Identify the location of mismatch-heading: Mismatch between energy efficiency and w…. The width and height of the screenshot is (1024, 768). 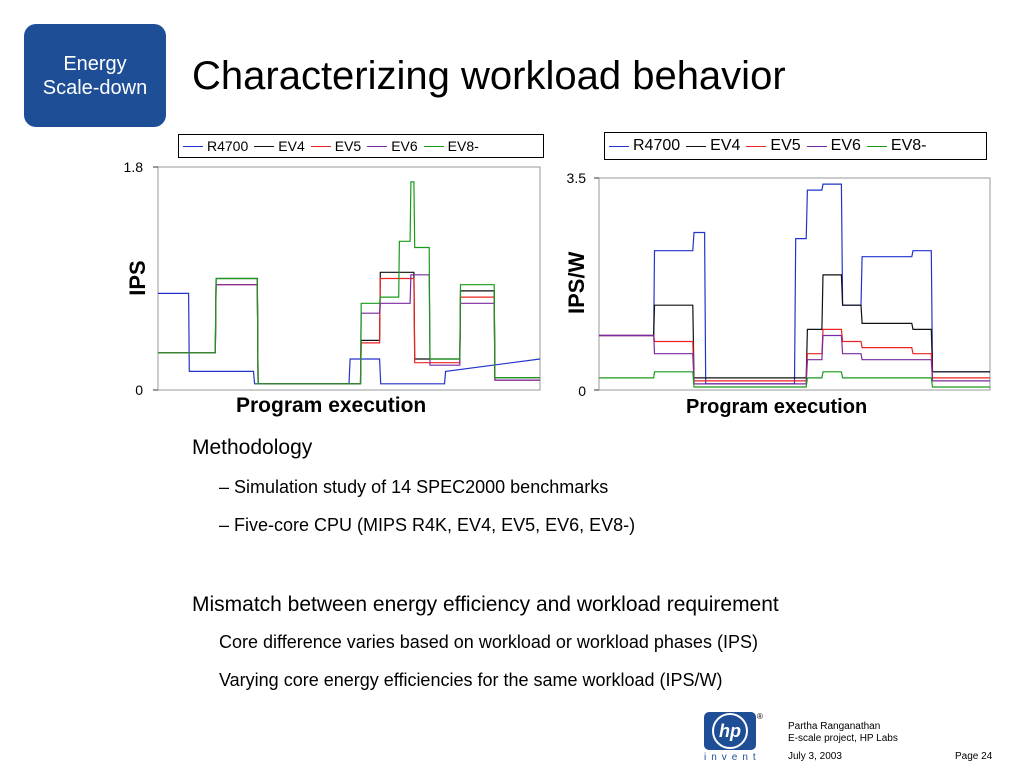
(485, 604).